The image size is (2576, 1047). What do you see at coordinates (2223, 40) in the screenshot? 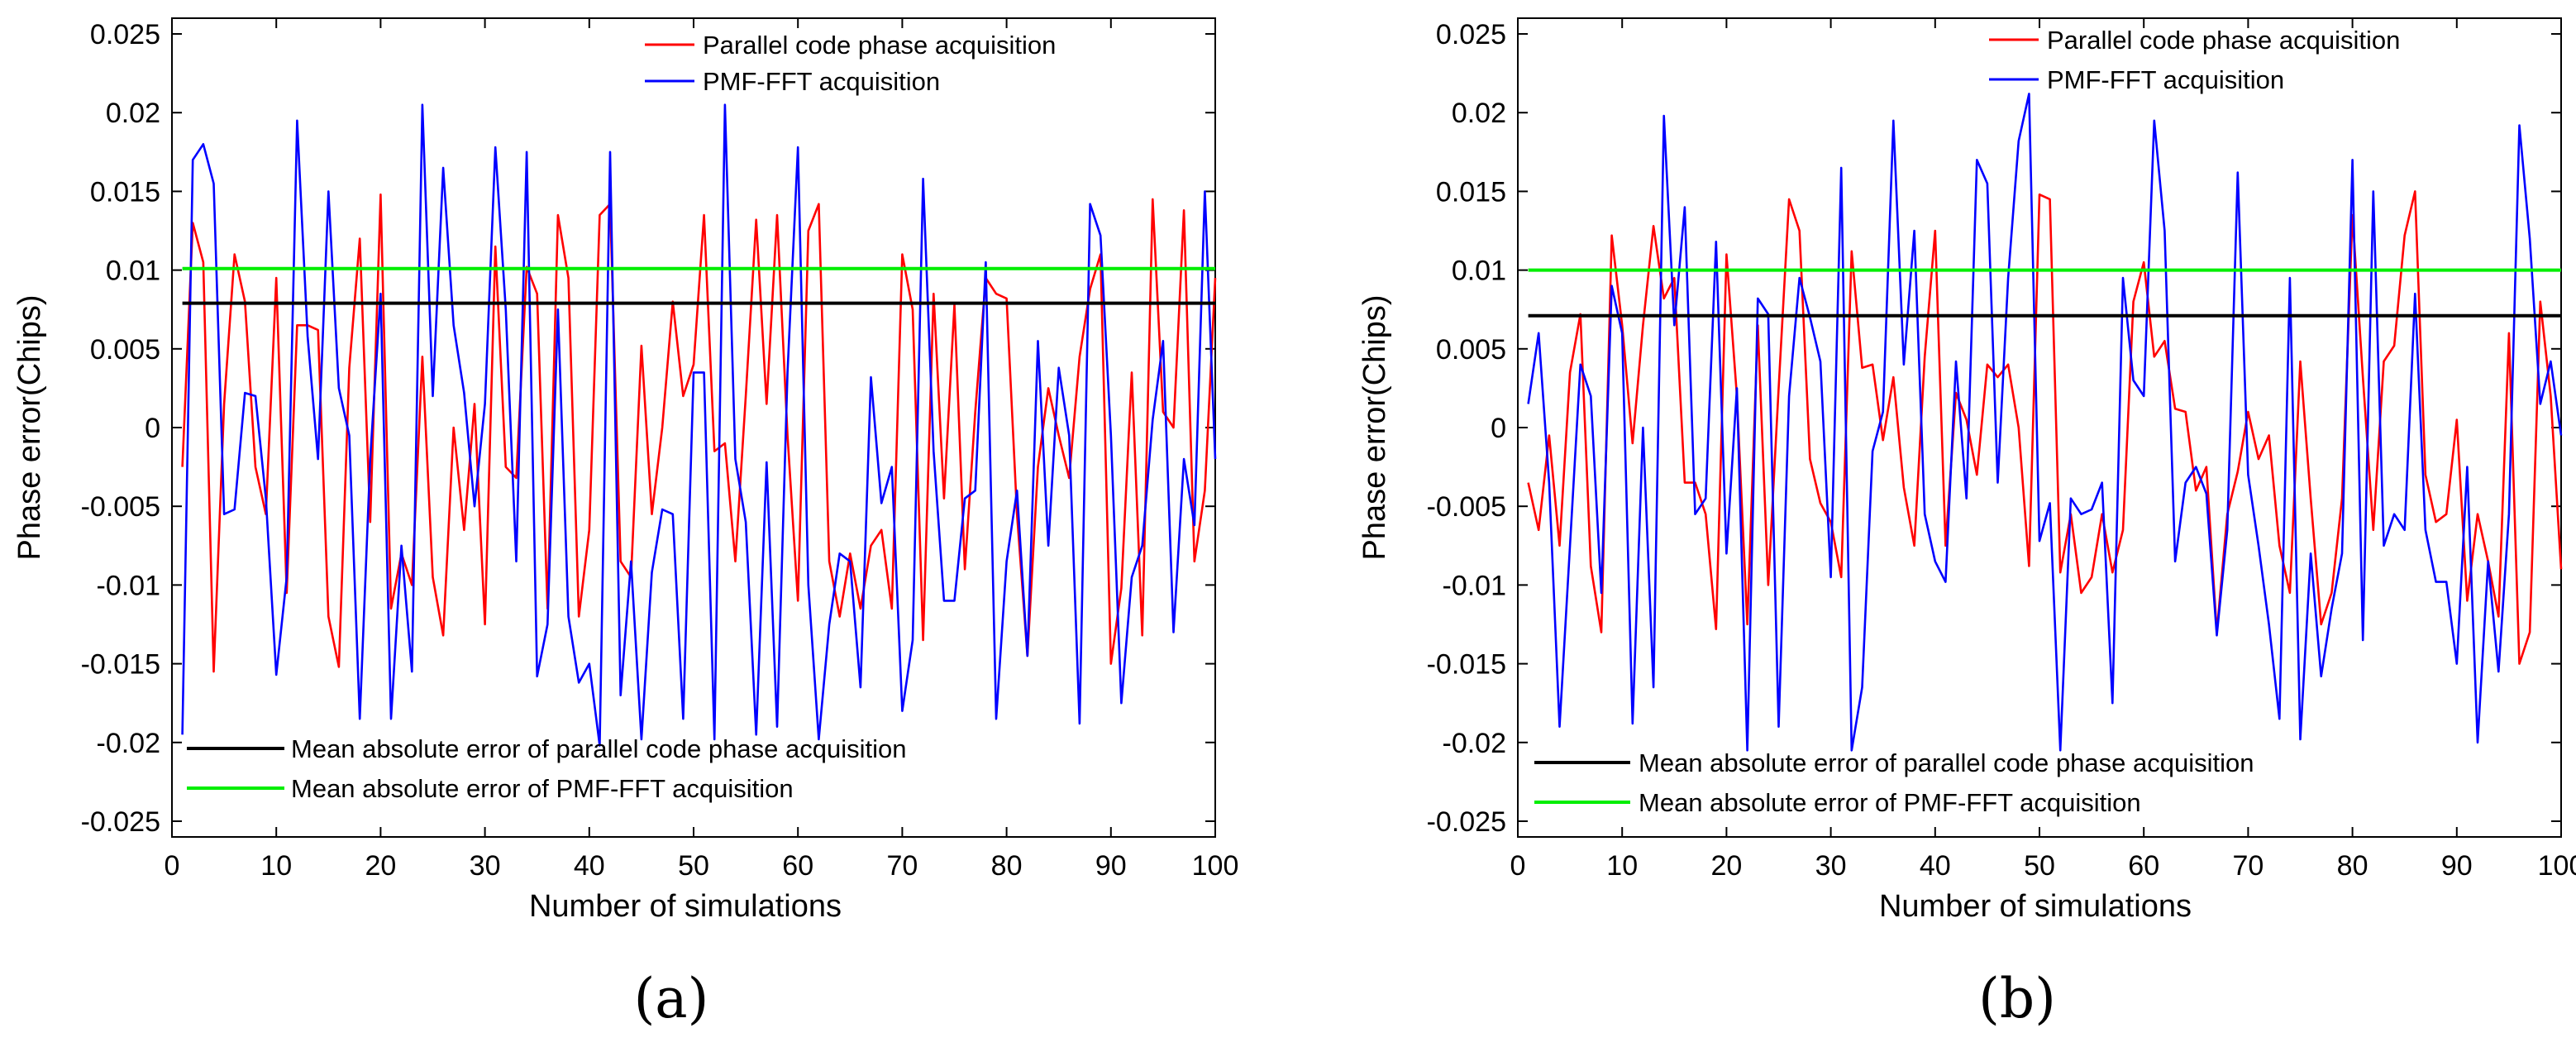
I see `legend-label-parallel-b: Parallel code phase acquisition` at bounding box center [2223, 40].